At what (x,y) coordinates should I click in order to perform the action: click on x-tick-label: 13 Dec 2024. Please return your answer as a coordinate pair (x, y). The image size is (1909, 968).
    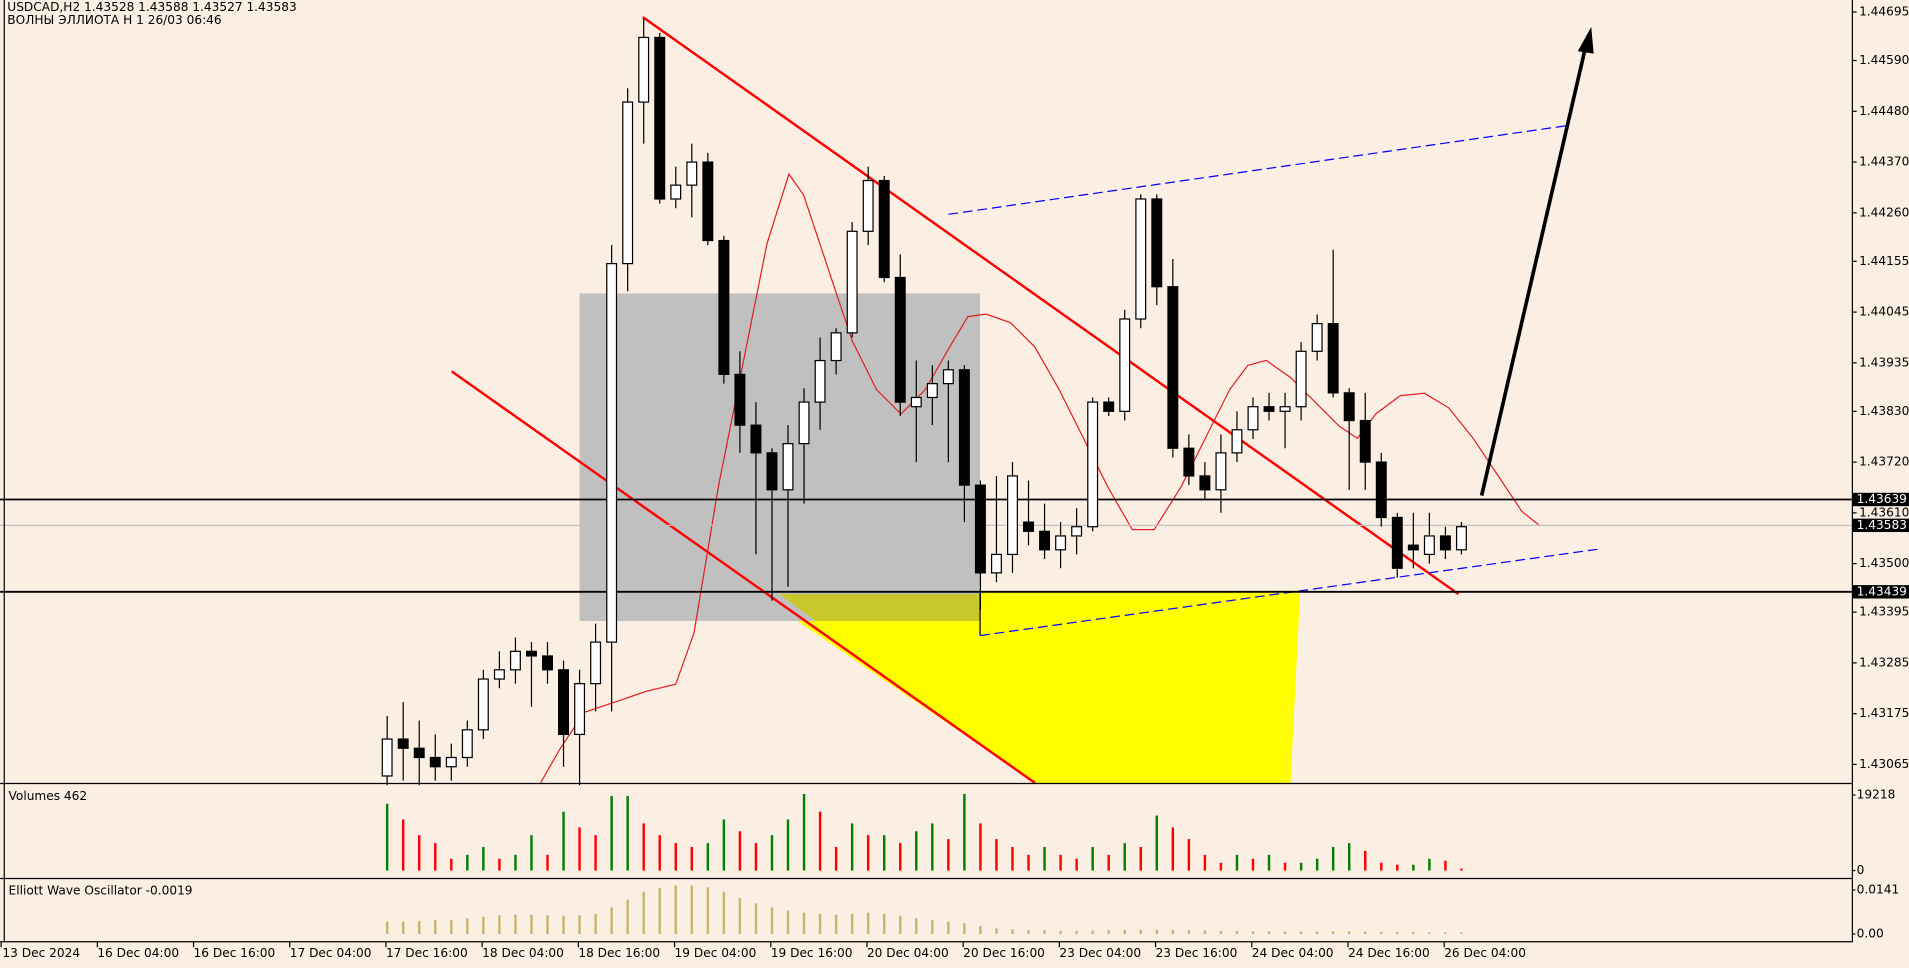
    Looking at the image, I should click on (41, 953).